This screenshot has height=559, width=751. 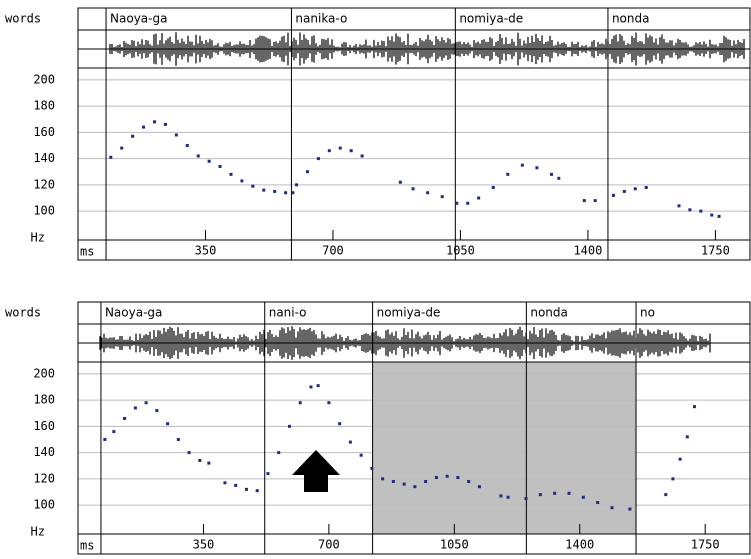 What do you see at coordinates (204, 545) in the screenshot?
I see `x-tick-label: 350` at bounding box center [204, 545].